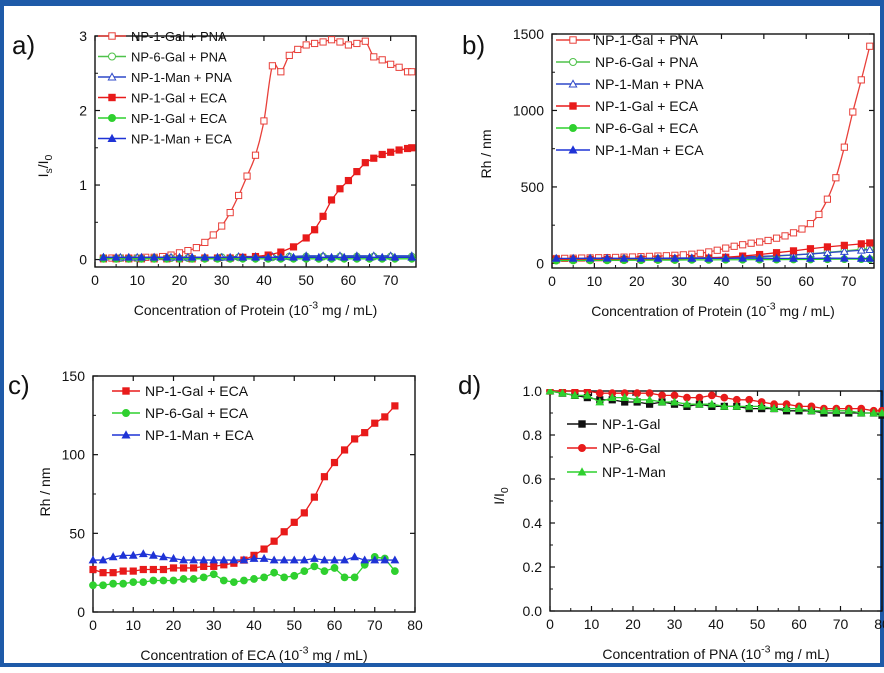 Image resolution: width=884 pixels, height=673 pixels. I want to click on x-tick-label: 10, so click(133, 625).